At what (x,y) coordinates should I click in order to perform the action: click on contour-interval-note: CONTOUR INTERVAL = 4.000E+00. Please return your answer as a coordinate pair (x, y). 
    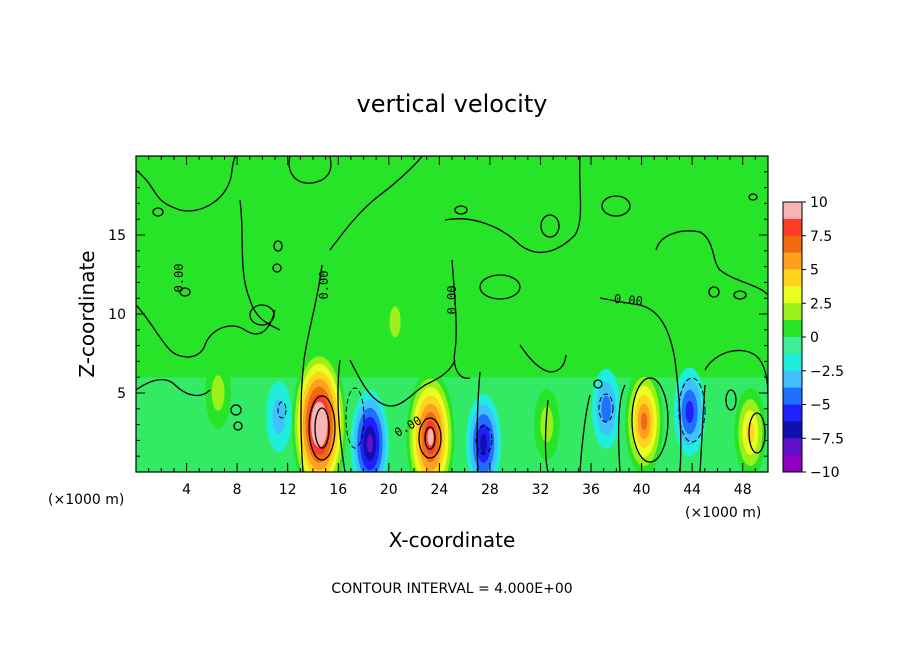
    Looking at the image, I should click on (451, 589).